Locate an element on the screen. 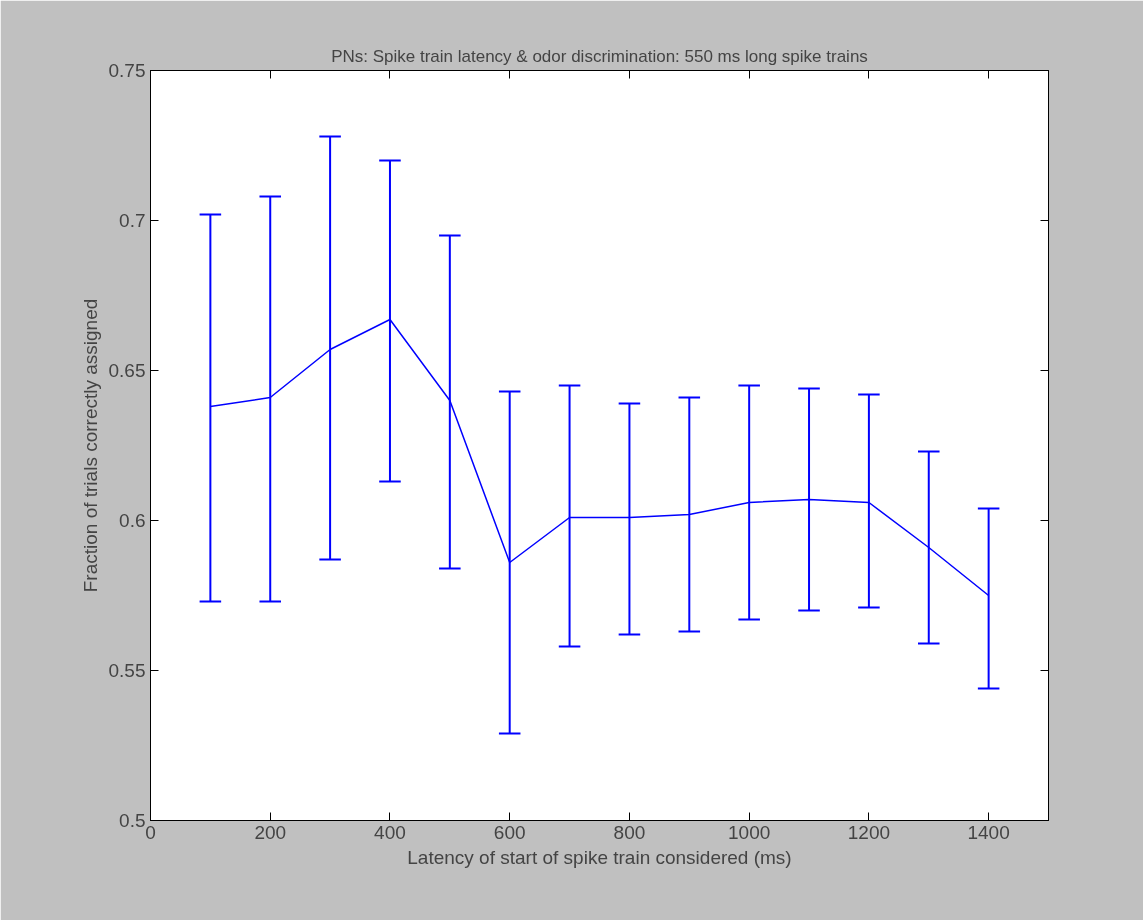  x-tick-label: 400 is located at coordinates (390, 832).